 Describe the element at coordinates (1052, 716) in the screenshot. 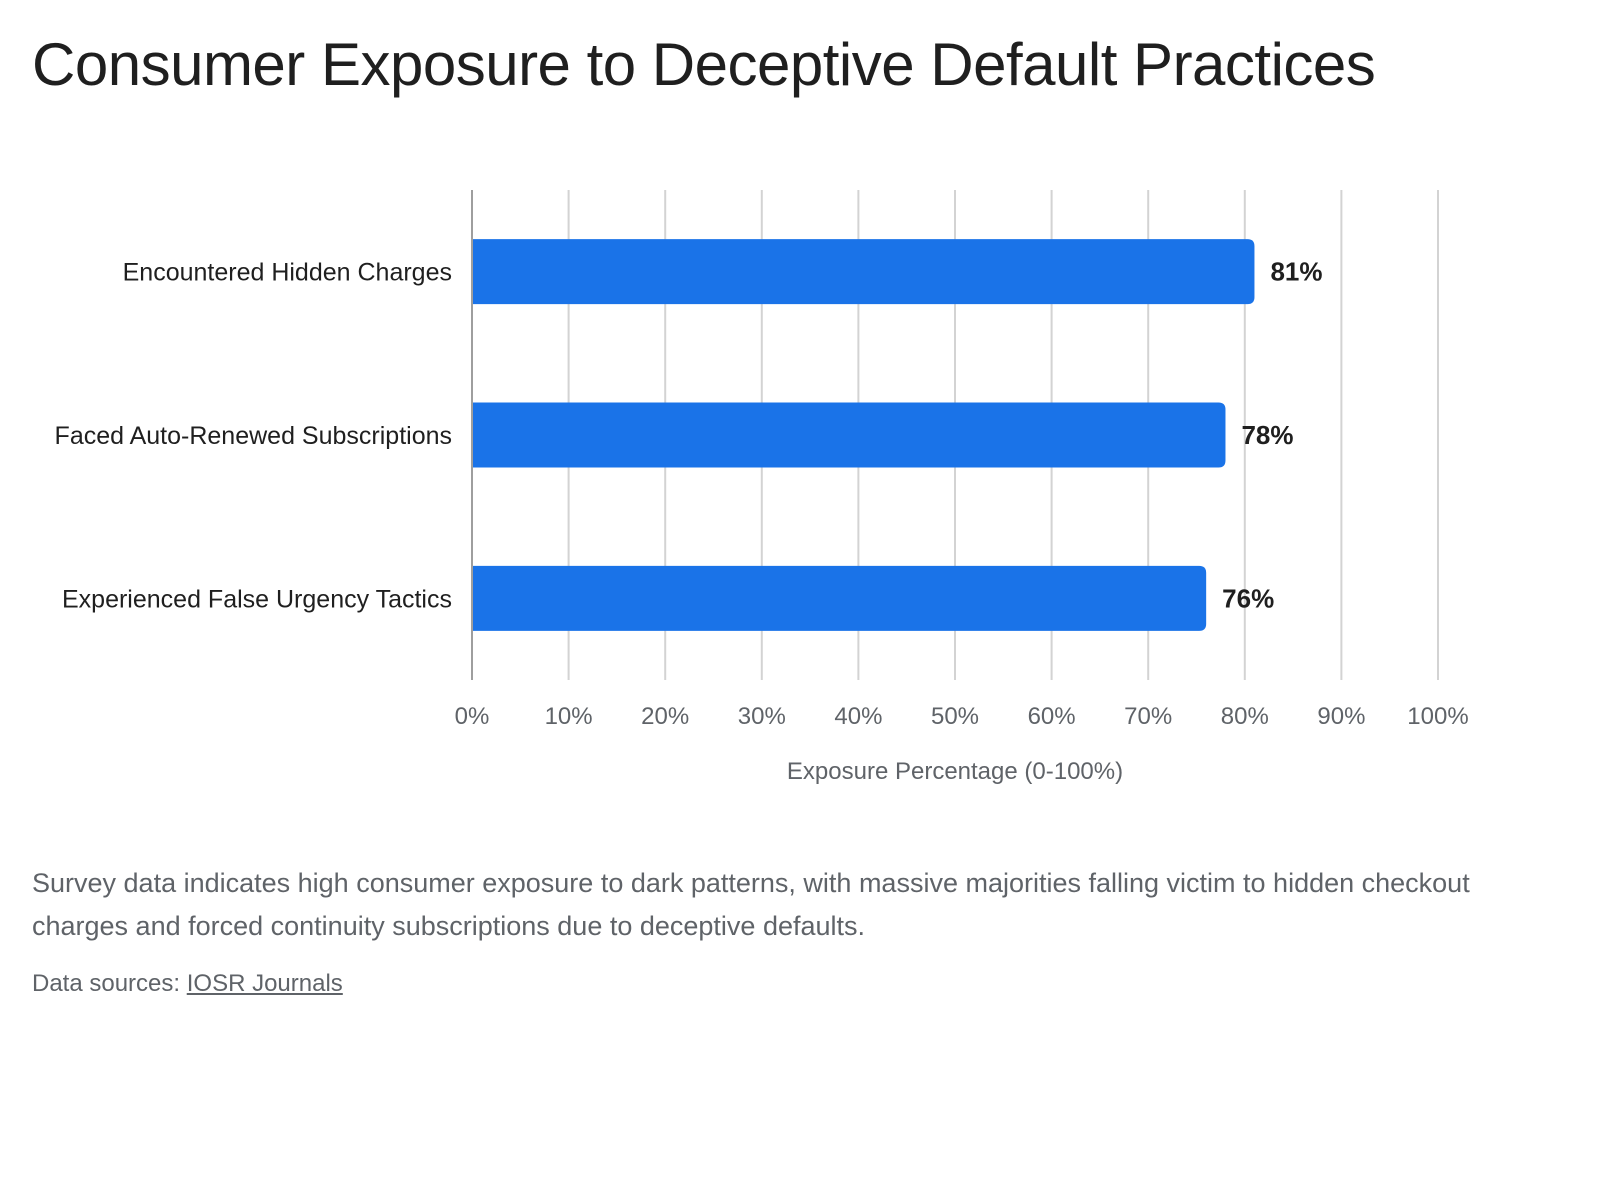

I see `x-tick-label: 60%` at that location.